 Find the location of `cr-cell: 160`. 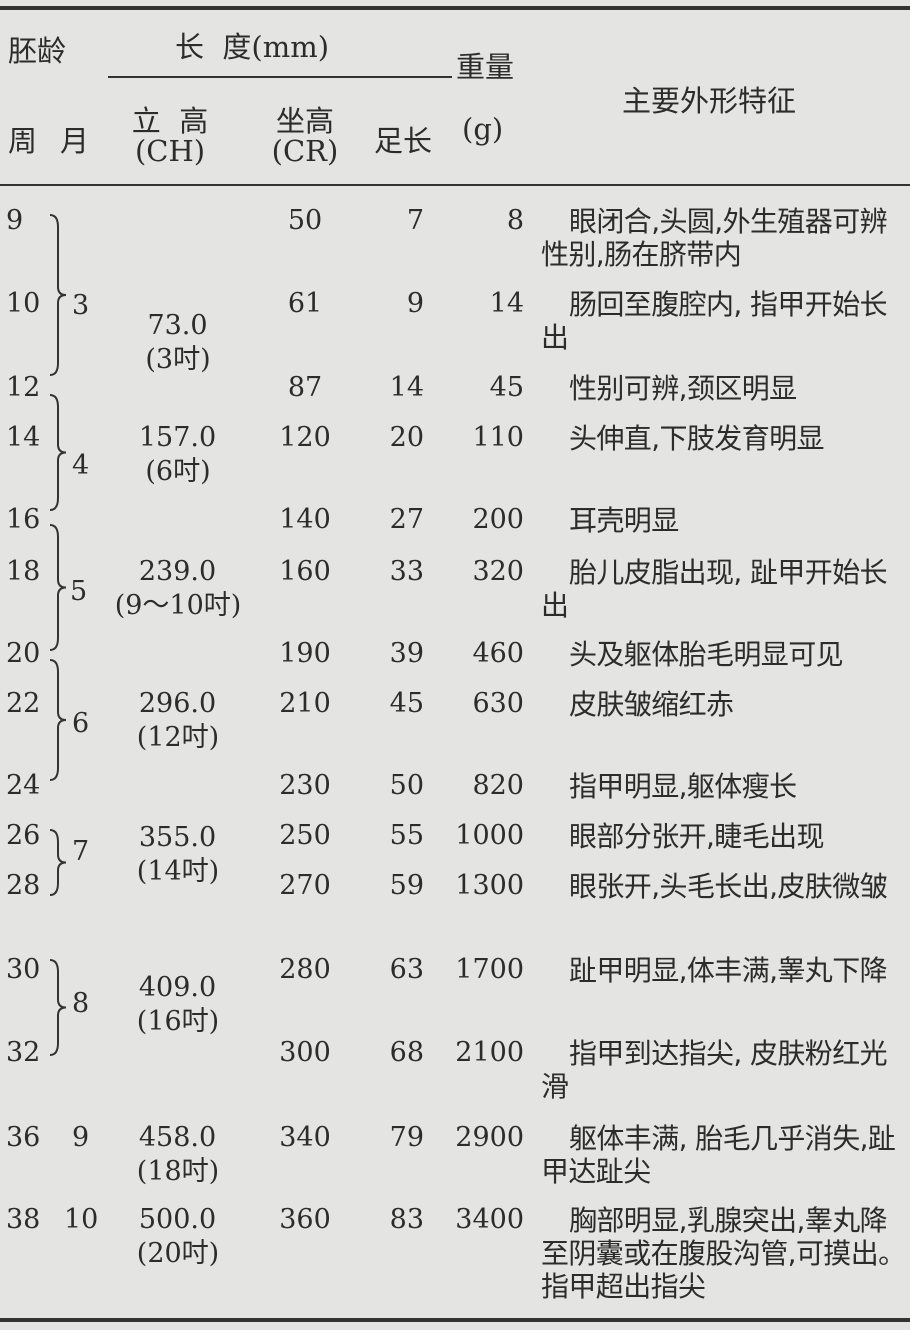

cr-cell: 160 is located at coordinates (305, 571).